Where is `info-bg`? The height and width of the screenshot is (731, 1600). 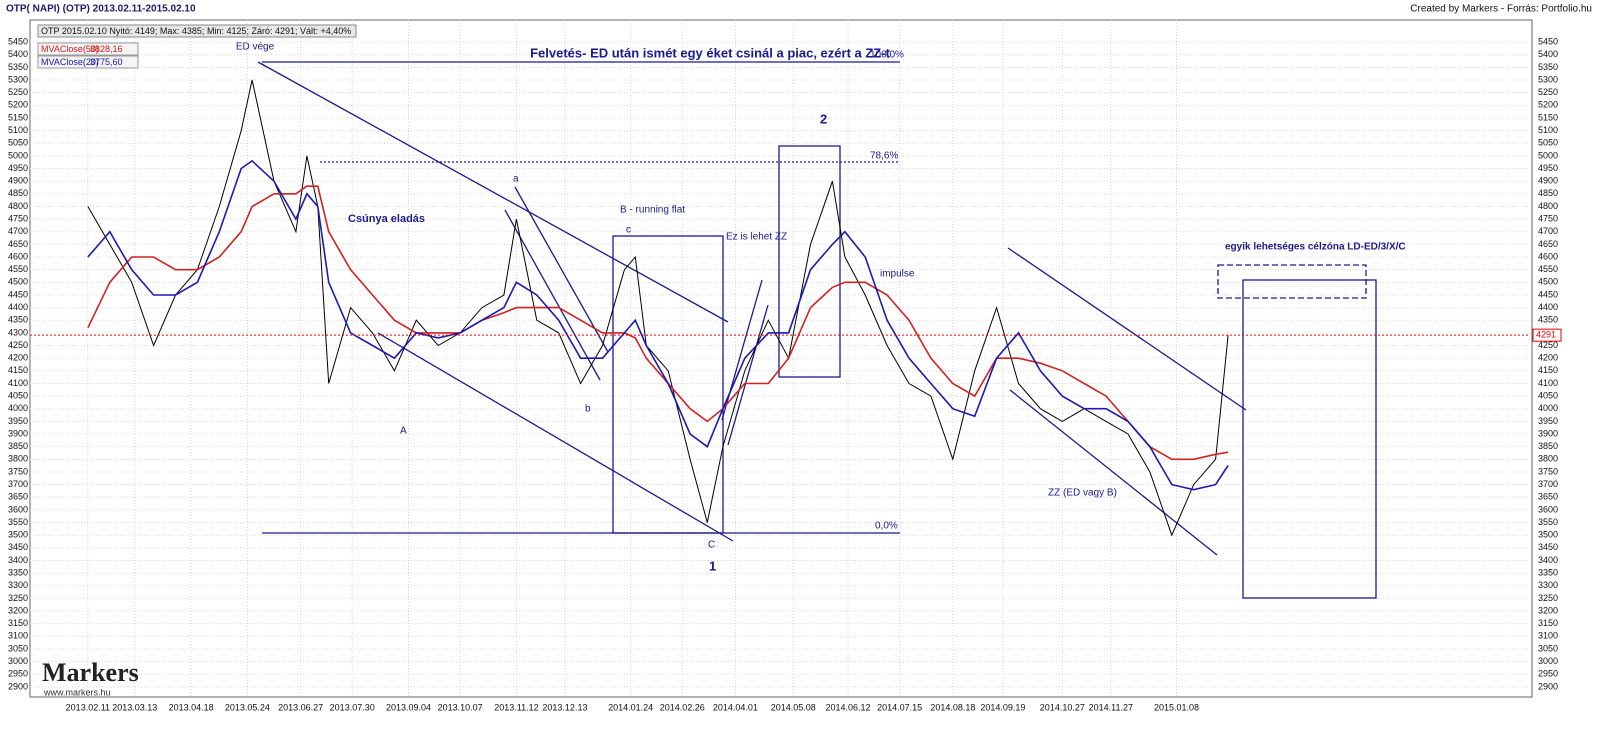
info-bg is located at coordinates (197, 31).